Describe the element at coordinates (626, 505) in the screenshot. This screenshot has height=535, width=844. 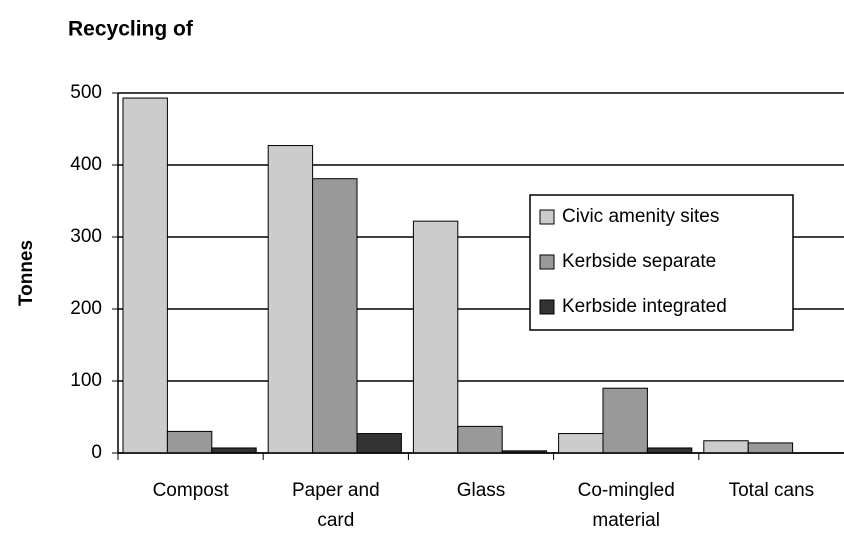
I see `x-tick-label: Co-mingled material` at that location.